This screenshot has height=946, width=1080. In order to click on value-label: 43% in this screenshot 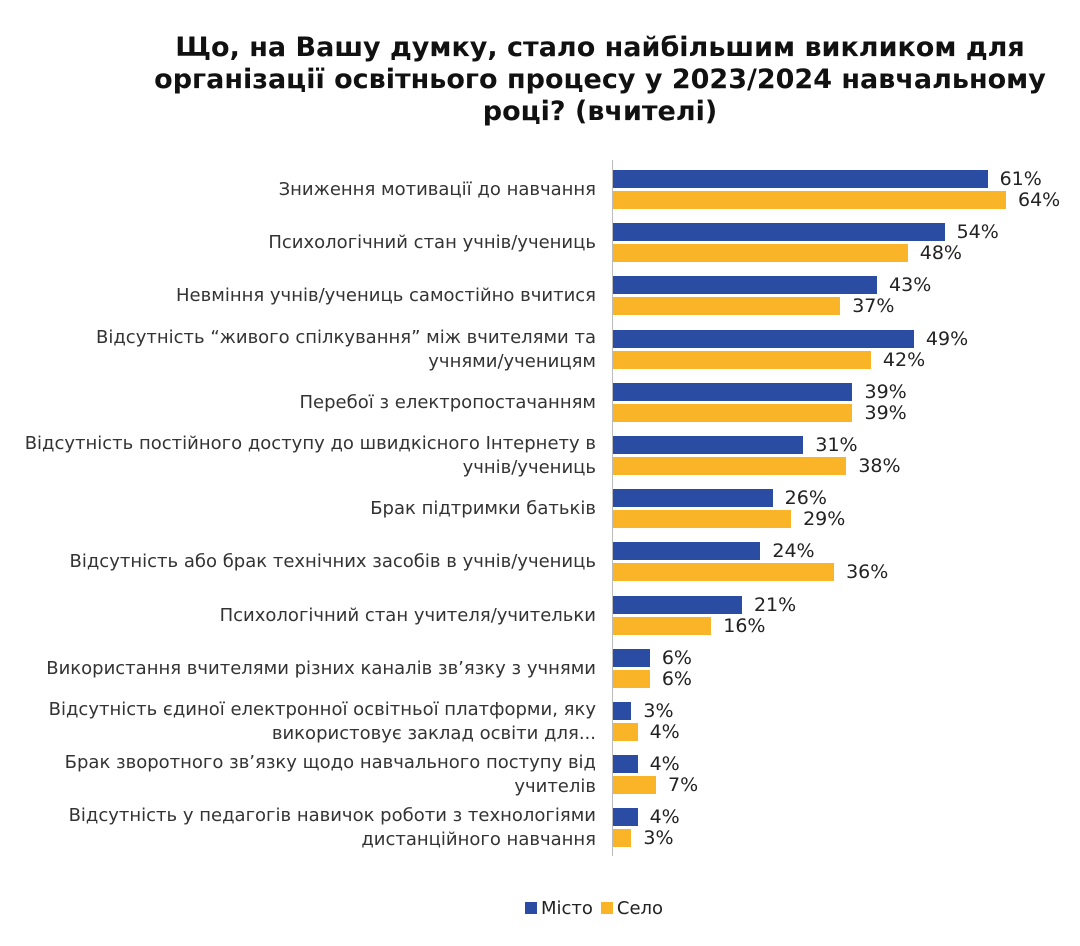, I will do `click(910, 285)`.